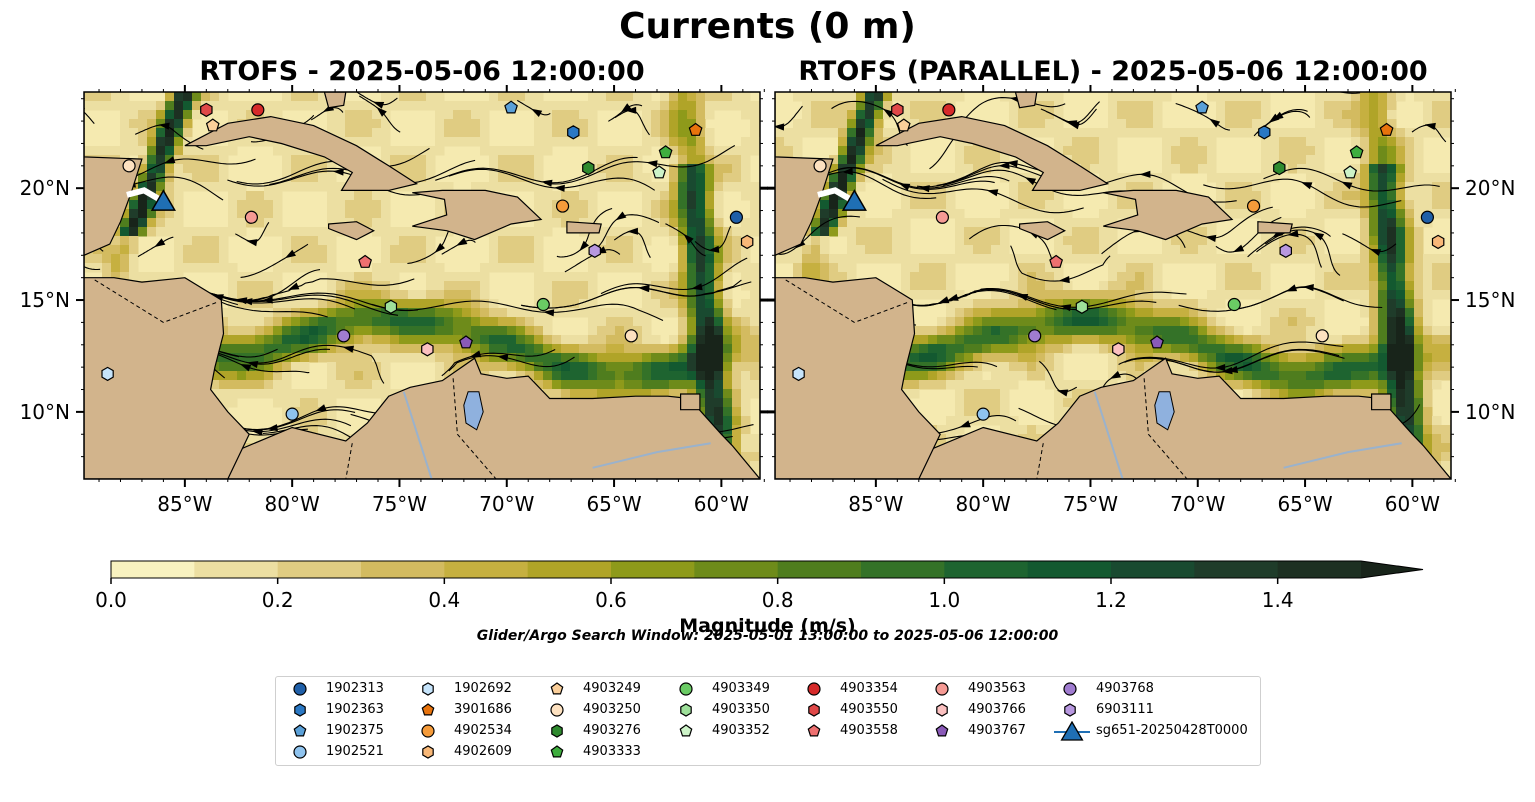  I want to click on x-tick-label: 85°W, so click(875, 504).